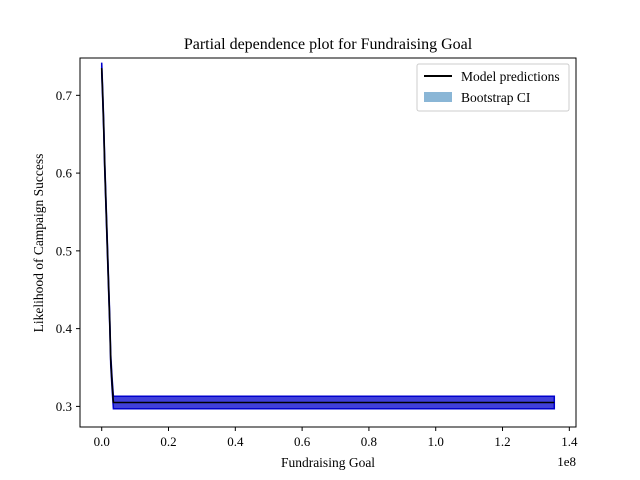  I want to click on y-tick-label: 0.6, so click(64, 173).